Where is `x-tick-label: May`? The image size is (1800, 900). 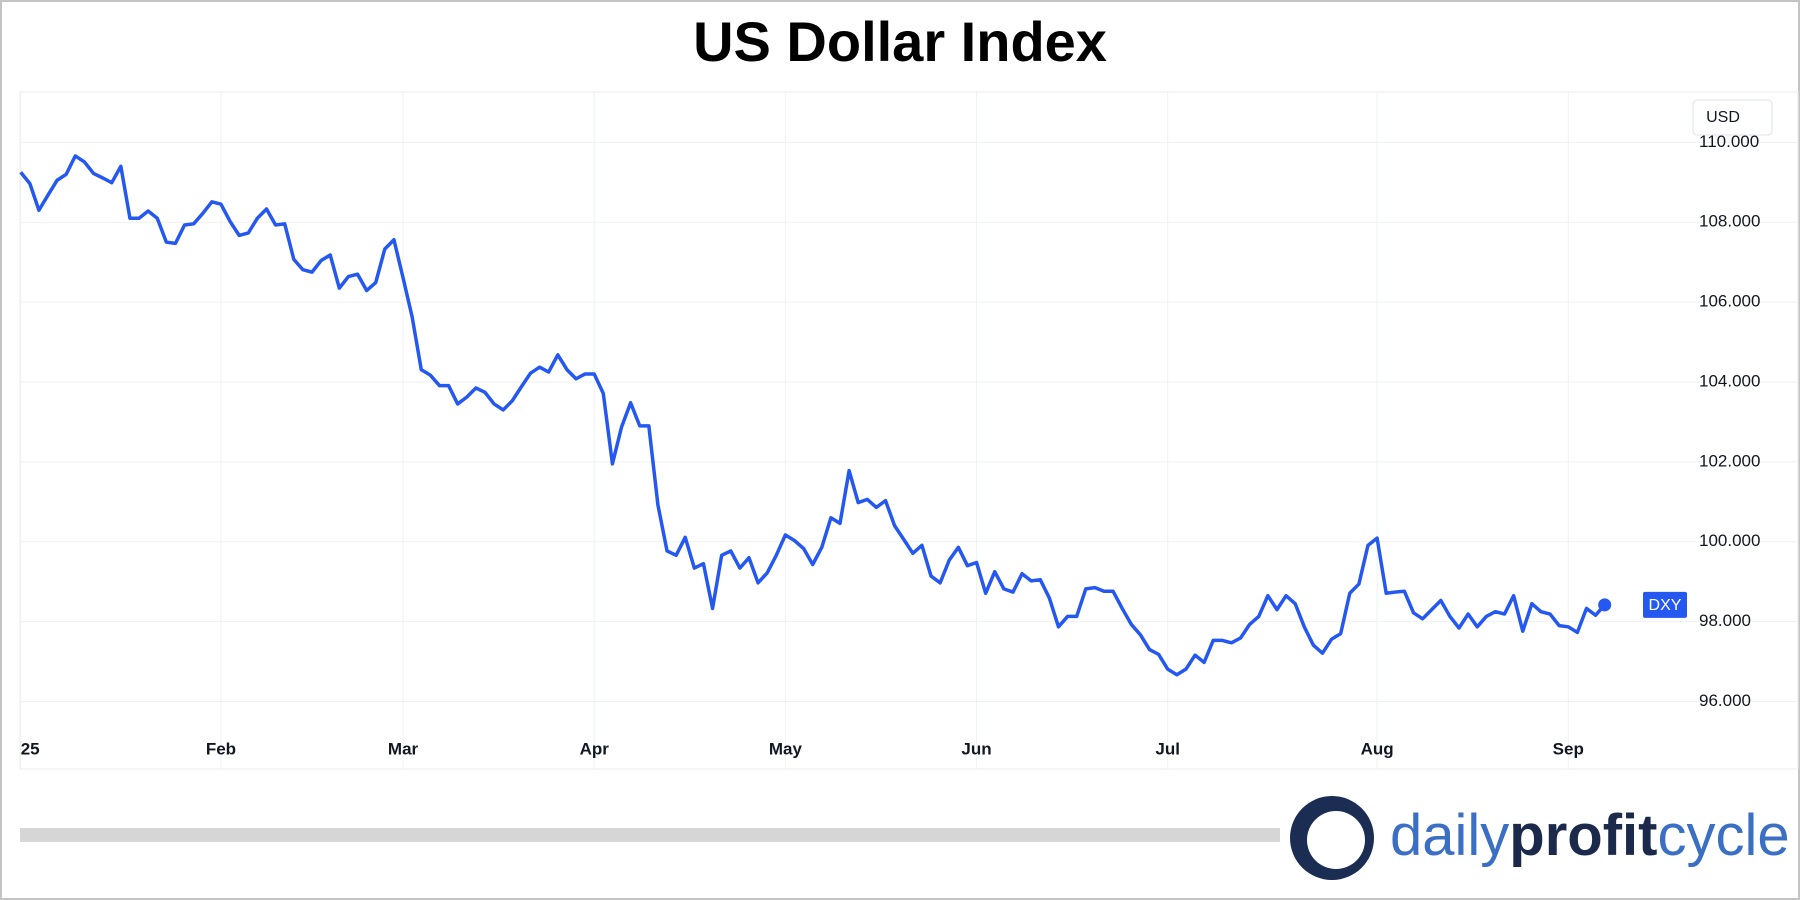
x-tick-label: May is located at coordinates (786, 748).